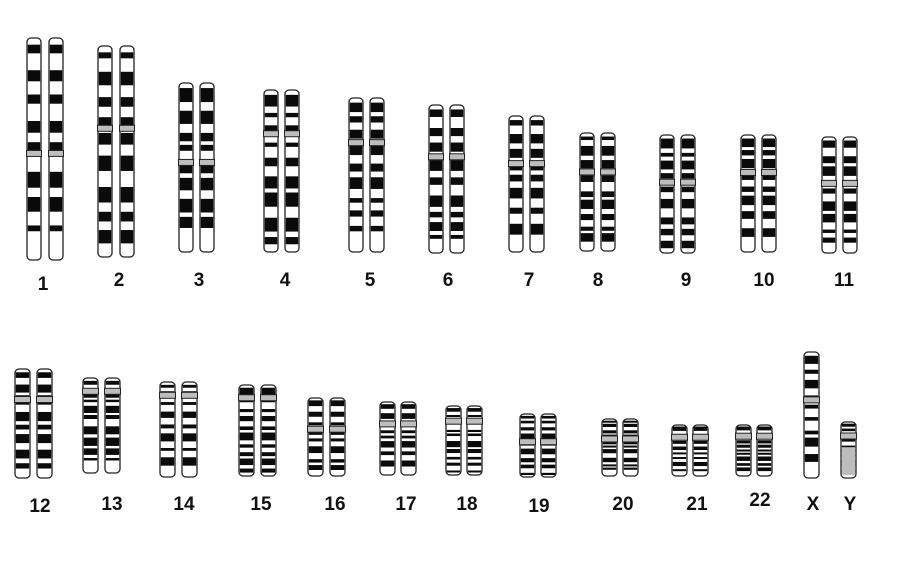 The width and height of the screenshot is (900, 564). What do you see at coordinates (44, 423) in the screenshot?
I see `chromosome-12-right` at bounding box center [44, 423].